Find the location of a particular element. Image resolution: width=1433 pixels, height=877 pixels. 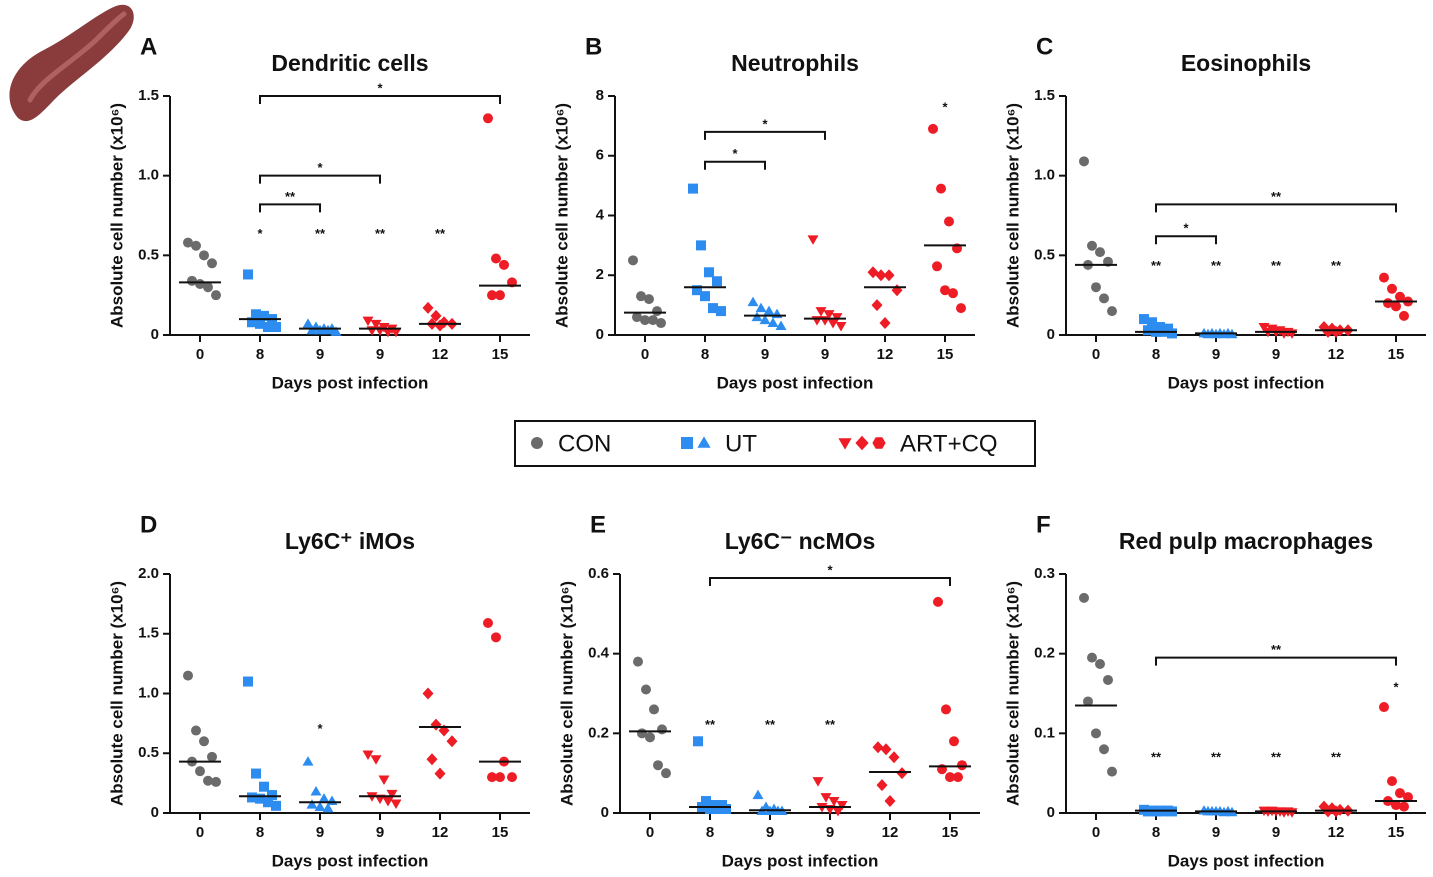

legend-box is located at coordinates (775, 443).